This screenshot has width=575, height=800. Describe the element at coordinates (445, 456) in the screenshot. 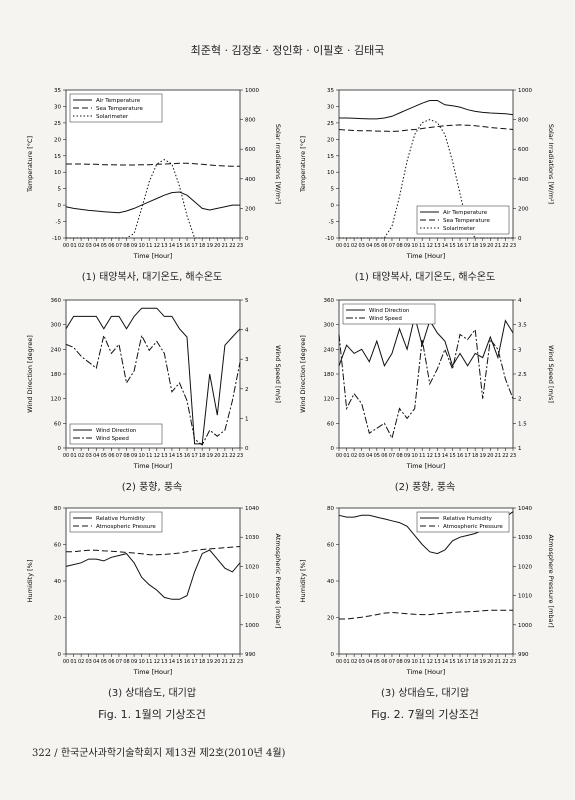

I see `x-tick-label: 14` at that location.